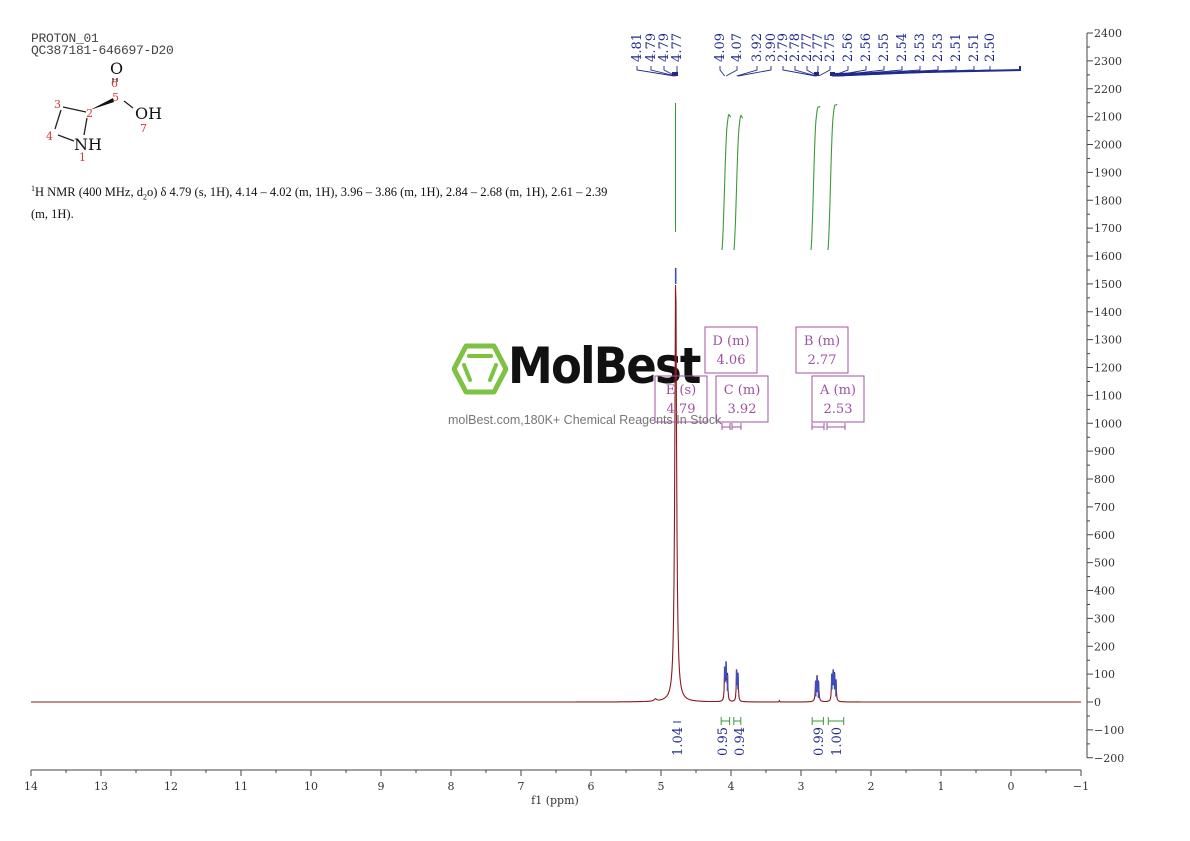  I want to click on y-tick-label: 300, so click(1104, 618).